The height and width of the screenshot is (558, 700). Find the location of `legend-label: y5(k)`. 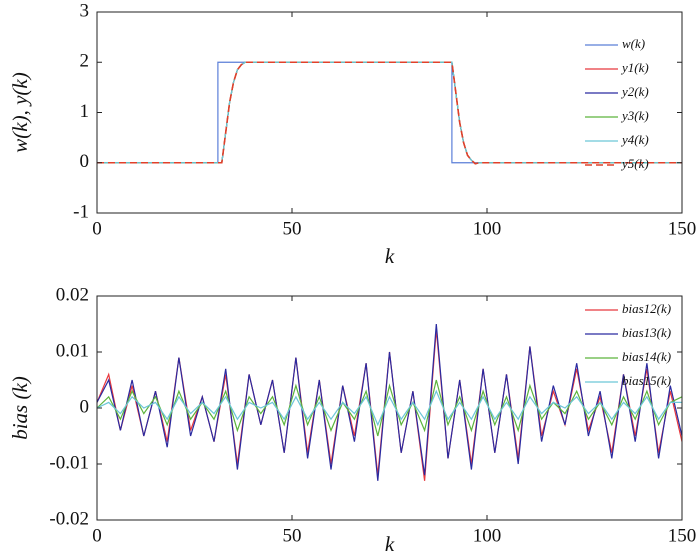

legend-label: y5(k) is located at coordinates (634, 163).